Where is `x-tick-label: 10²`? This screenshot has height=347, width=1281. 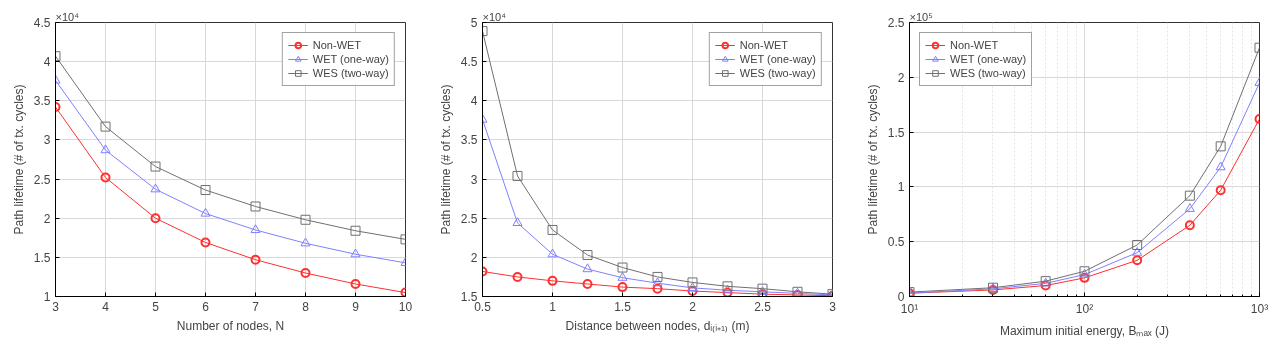 x-tick-label: 10² is located at coordinates (1084, 308).